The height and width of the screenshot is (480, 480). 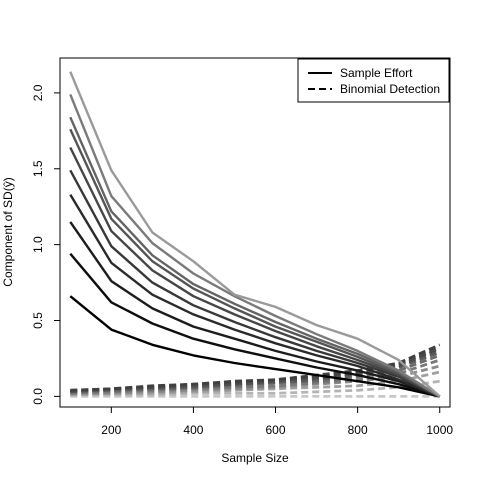 I want to click on y-tick-label: 1.5, so click(x=38, y=168).